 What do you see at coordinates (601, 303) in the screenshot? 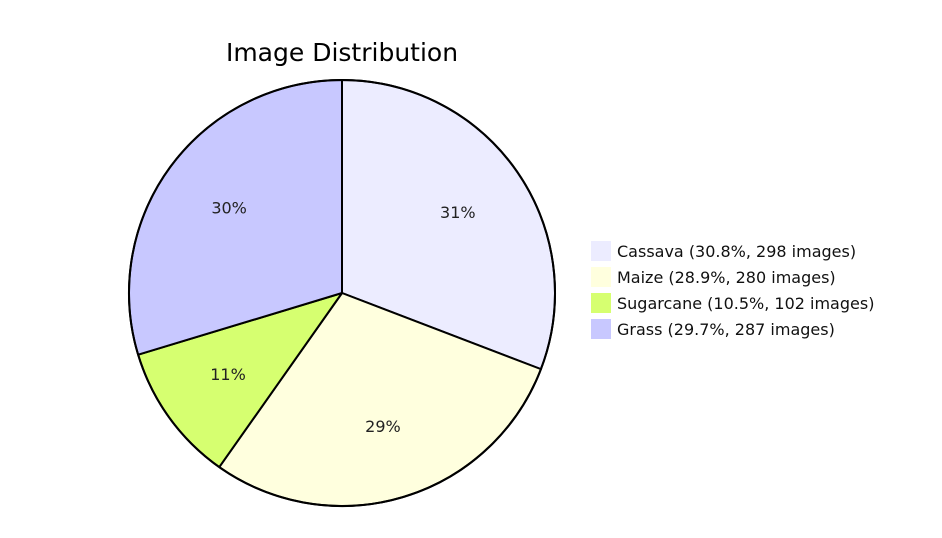
I see `legend-swatch-sugarcane` at bounding box center [601, 303].